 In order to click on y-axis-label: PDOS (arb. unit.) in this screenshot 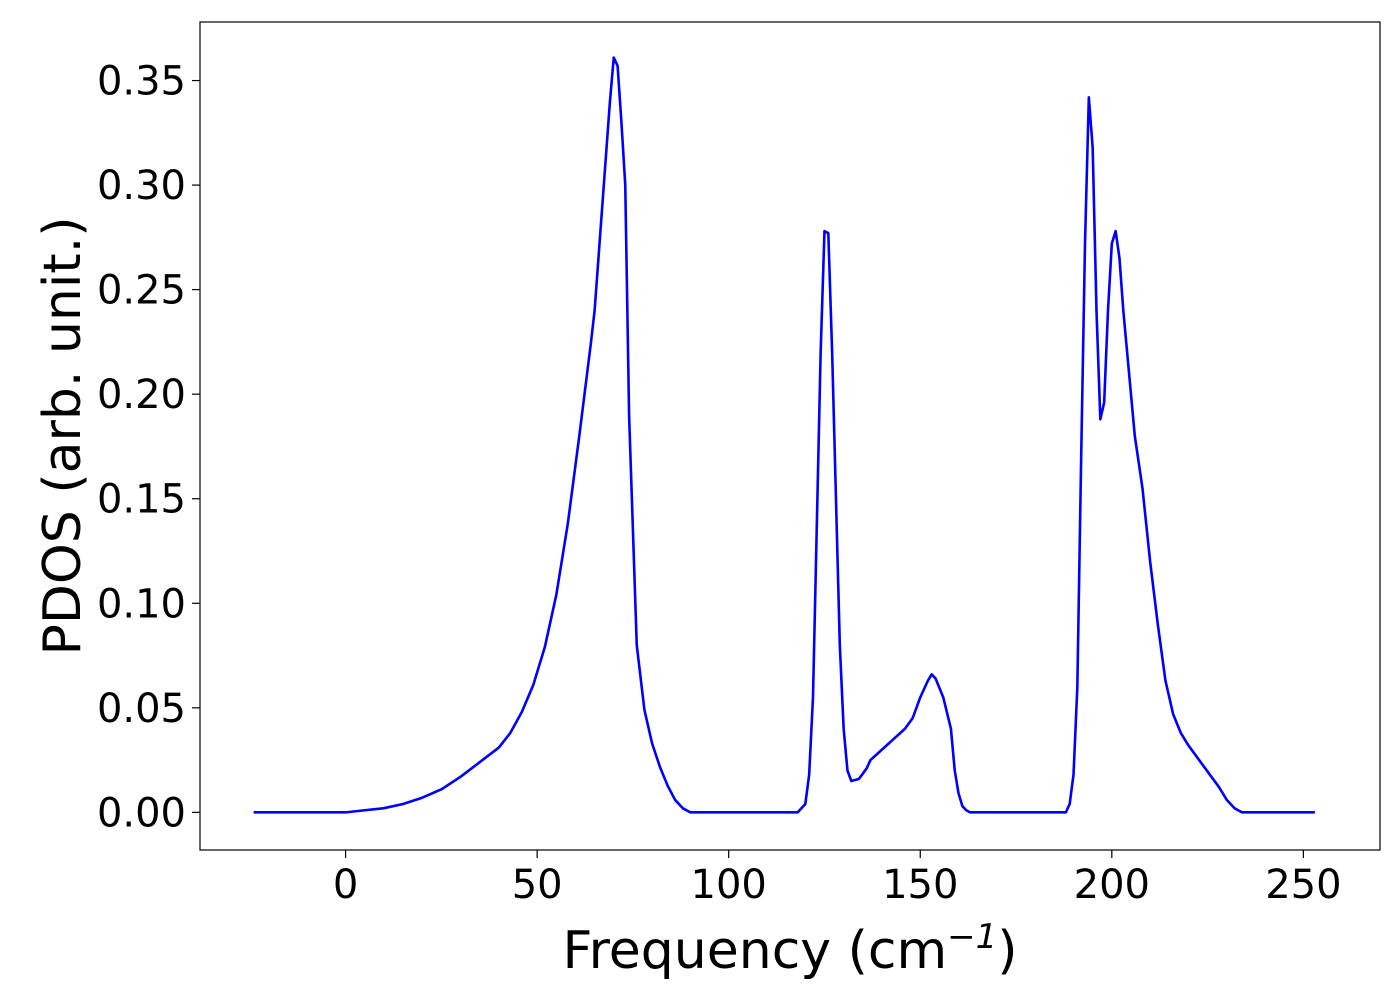, I will do `click(63, 435)`.